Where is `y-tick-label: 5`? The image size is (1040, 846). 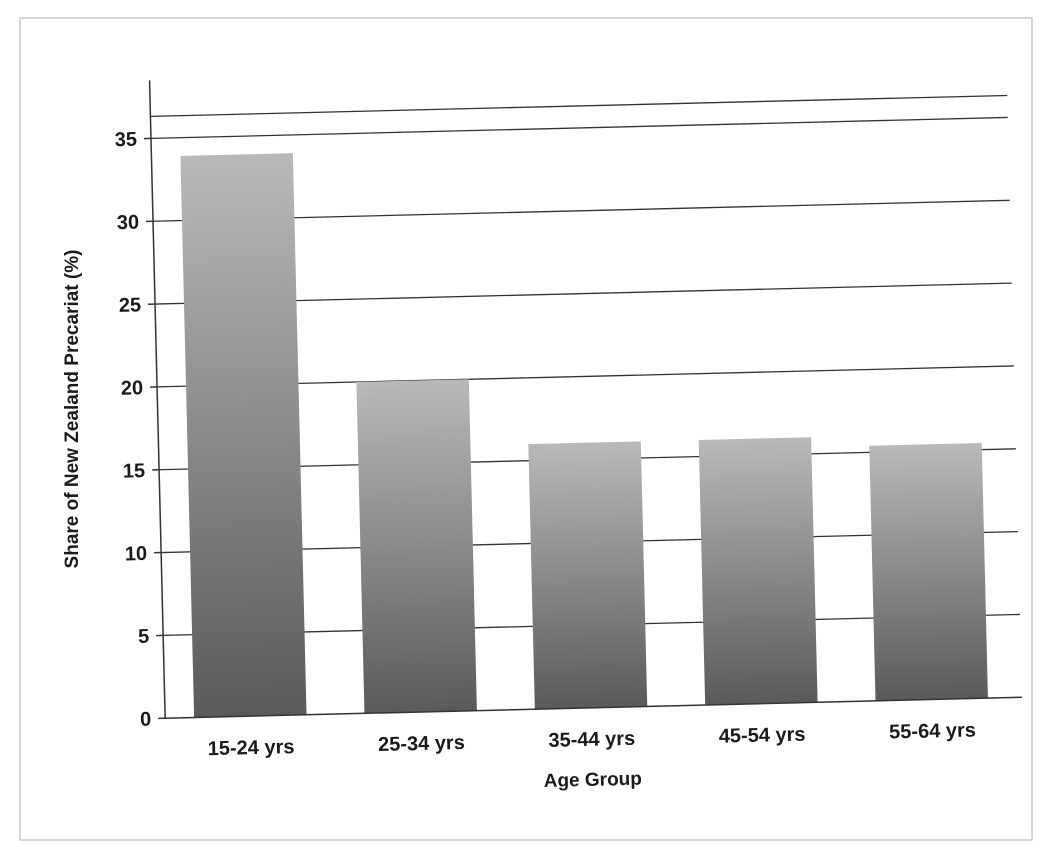
y-tick-label: 5 is located at coordinates (144, 637).